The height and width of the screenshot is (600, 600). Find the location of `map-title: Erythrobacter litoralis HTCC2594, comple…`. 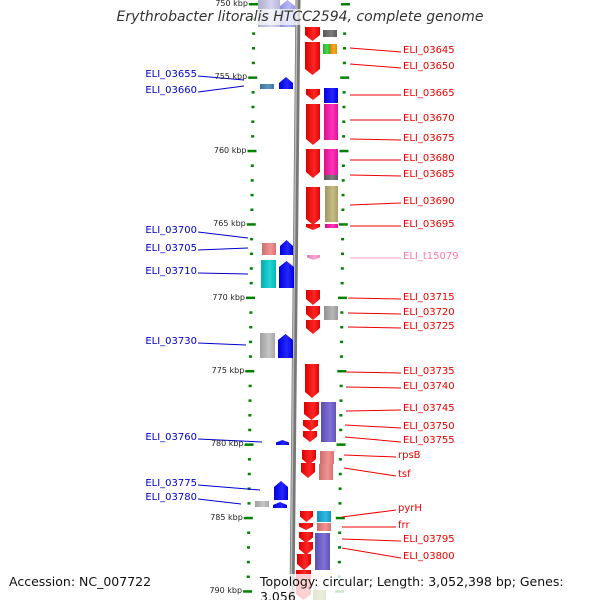

map-title: Erythrobacter litoralis HTCC2594, comple… is located at coordinates (300, 17).